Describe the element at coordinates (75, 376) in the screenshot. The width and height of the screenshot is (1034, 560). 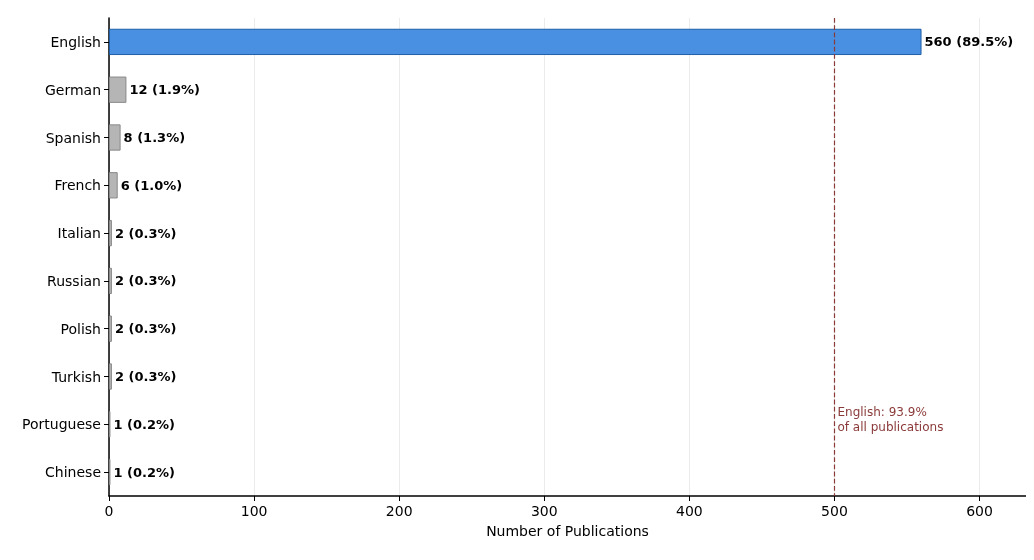
I see `y-tick-label: Turkish` at that location.